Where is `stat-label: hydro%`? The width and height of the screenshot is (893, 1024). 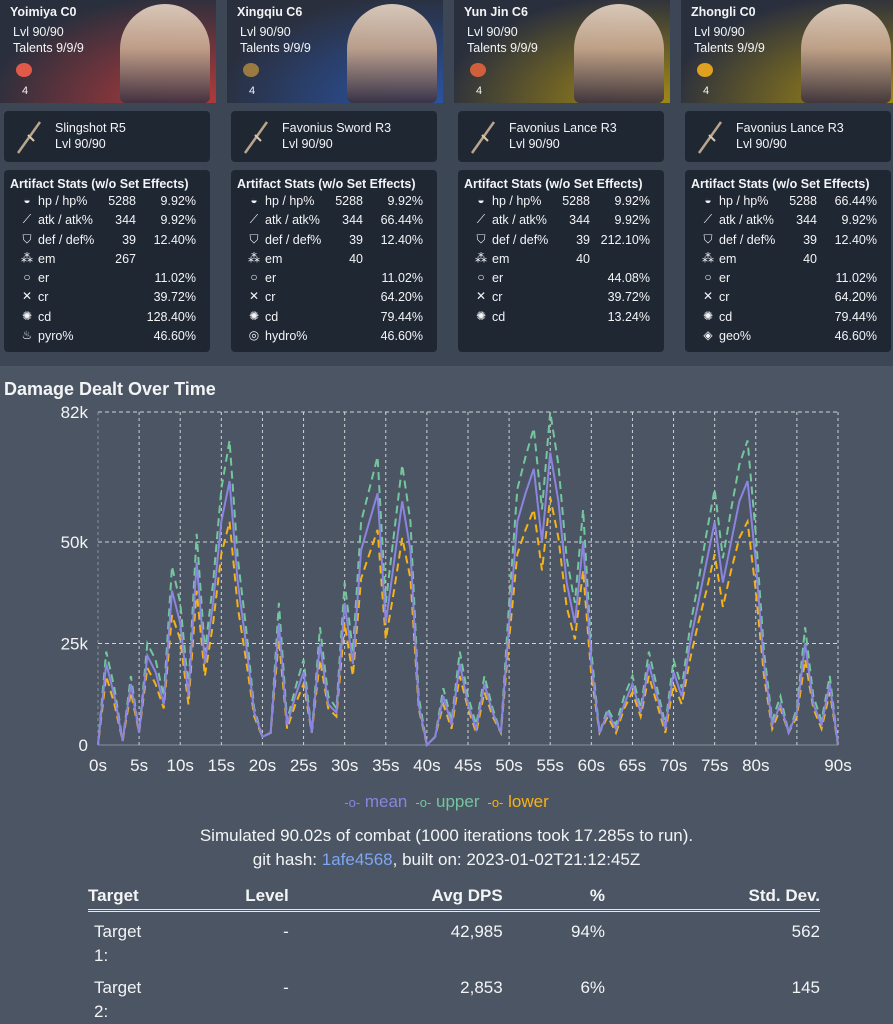
stat-label: hydro% is located at coordinates (286, 336).